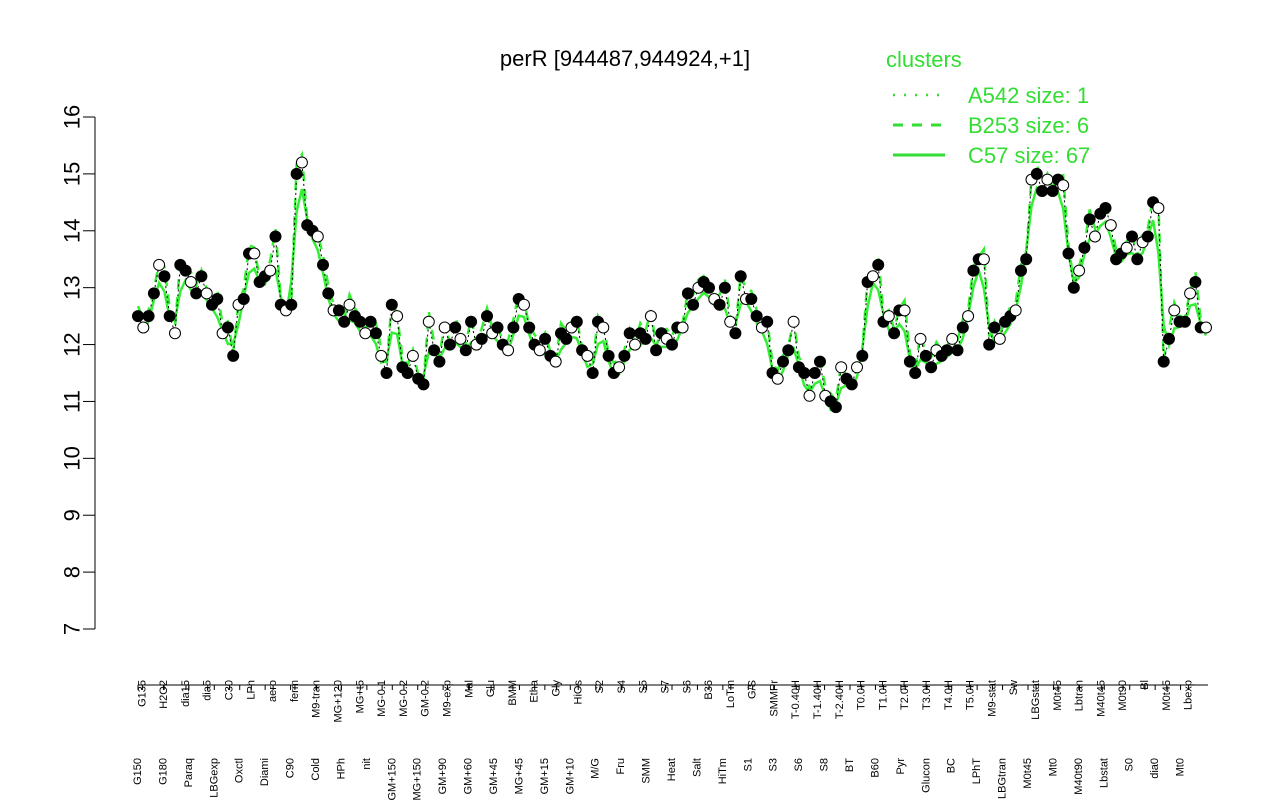  What do you see at coordinates (1028, 125) in the screenshot?
I see `legend-entry-b253: B253 size: 6` at bounding box center [1028, 125].